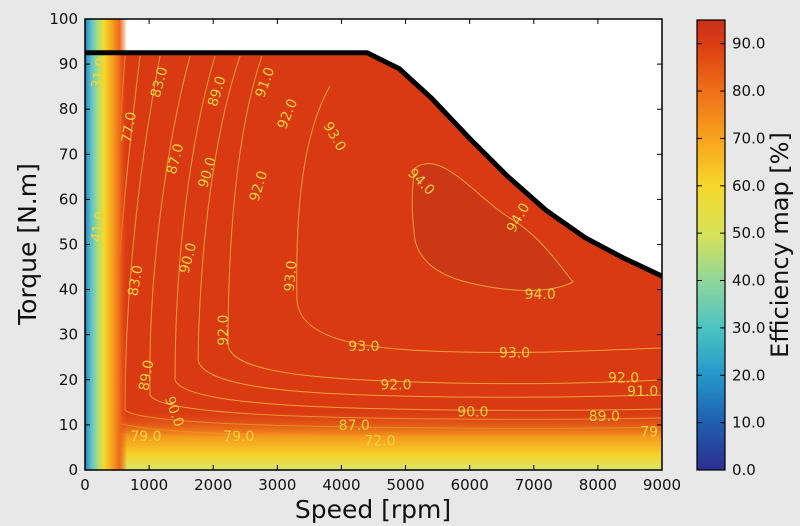 Image resolution: width=800 pixels, height=526 pixels. Describe the element at coordinates (748, 44) in the screenshot. I see `colorbar-tick-label: 90.0` at that location.